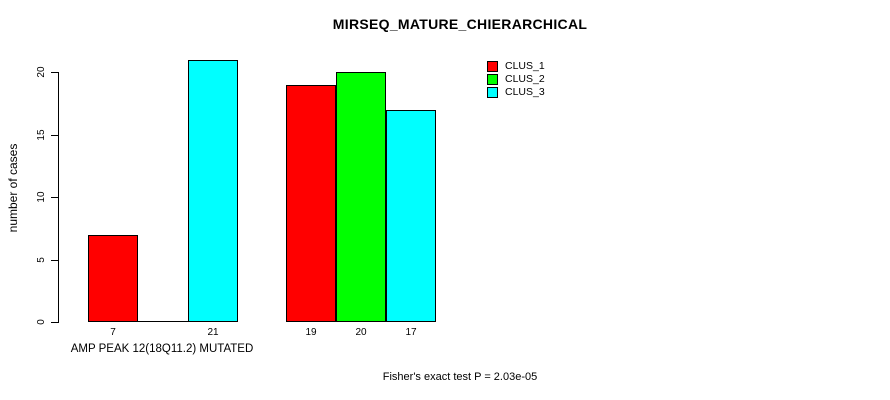 Image resolution: width=890 pixels, height=400 pixels. I want to click on y-tick-label: 10, so click(41, 197).